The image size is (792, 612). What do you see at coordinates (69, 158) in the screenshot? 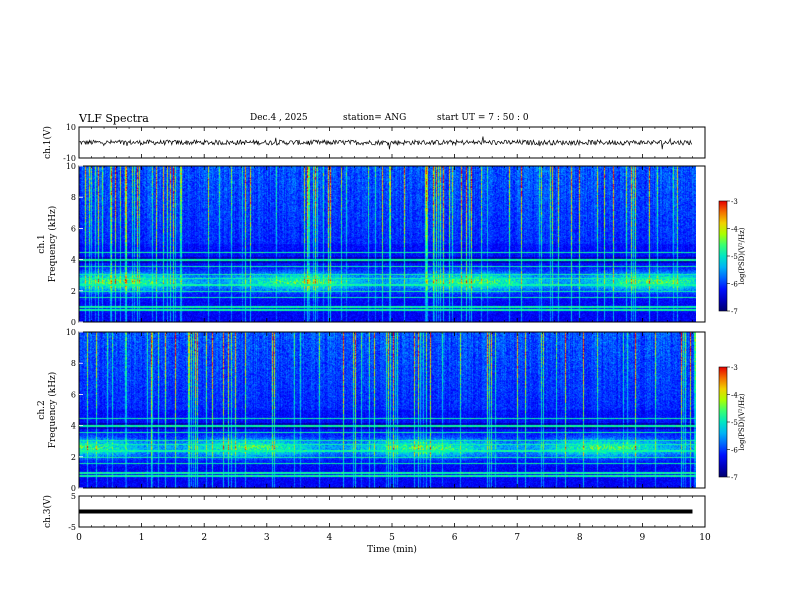
I see `ch1-y-tick-label: -10` at bounding box center [69, 158].